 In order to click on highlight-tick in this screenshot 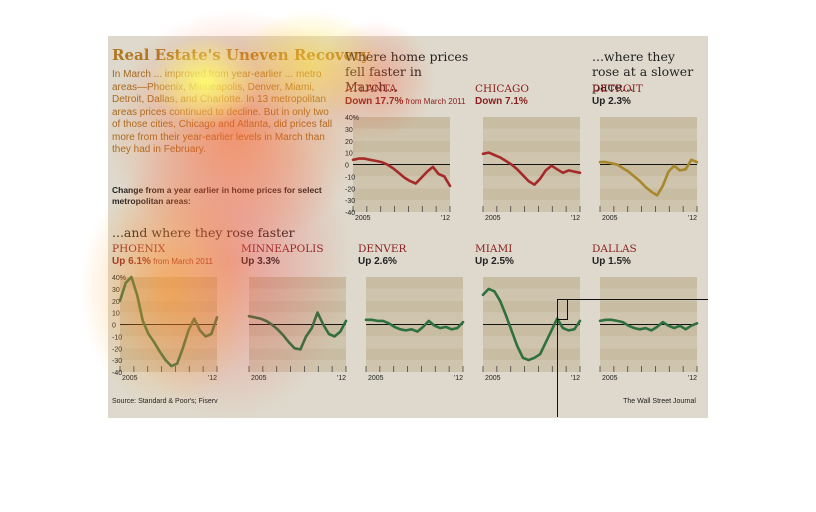, I will do `click(567, 309)`.